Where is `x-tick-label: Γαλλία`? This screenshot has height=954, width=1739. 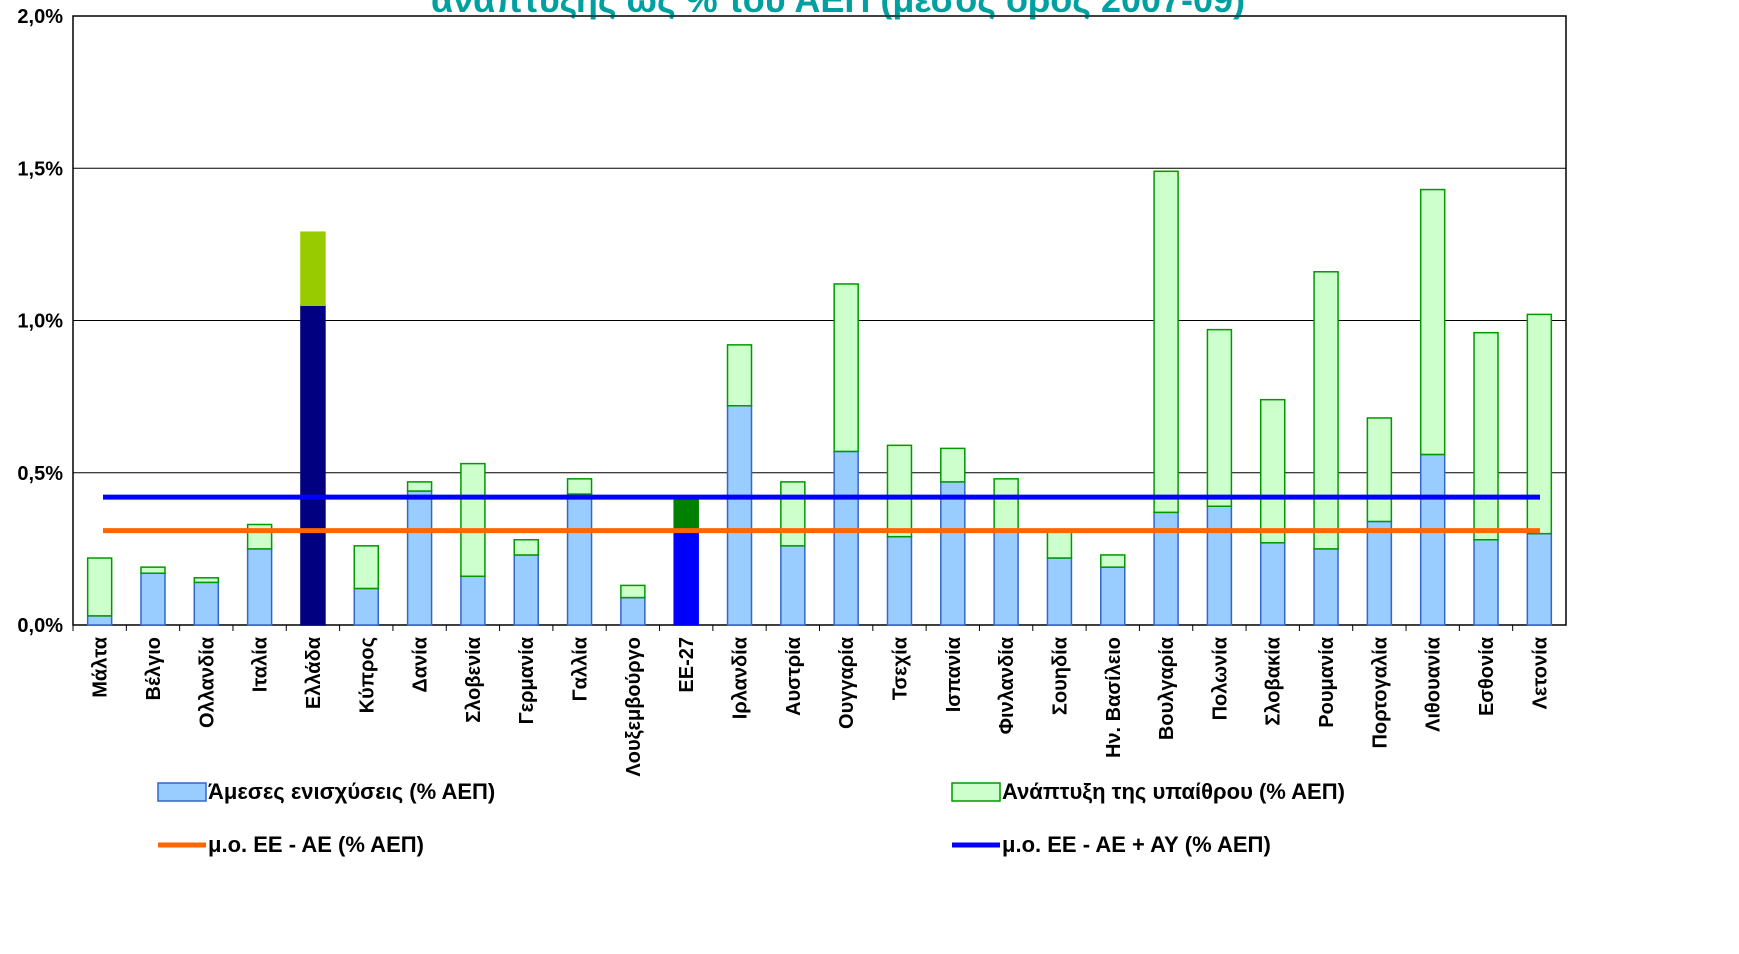
x-tick-label: Γαλλία is located at coordinates (581, 668).